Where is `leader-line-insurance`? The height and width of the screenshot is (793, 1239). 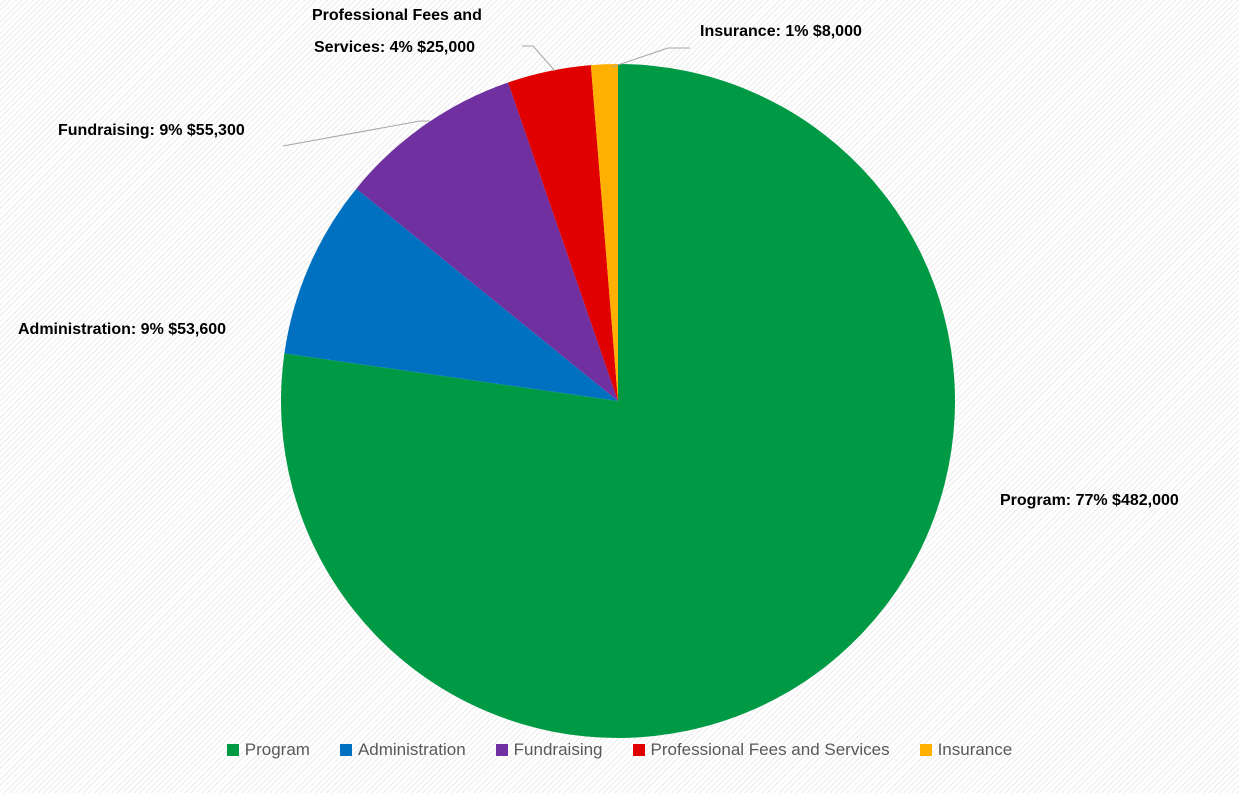
leader-line-insurance is located at coordinates (650, 57).